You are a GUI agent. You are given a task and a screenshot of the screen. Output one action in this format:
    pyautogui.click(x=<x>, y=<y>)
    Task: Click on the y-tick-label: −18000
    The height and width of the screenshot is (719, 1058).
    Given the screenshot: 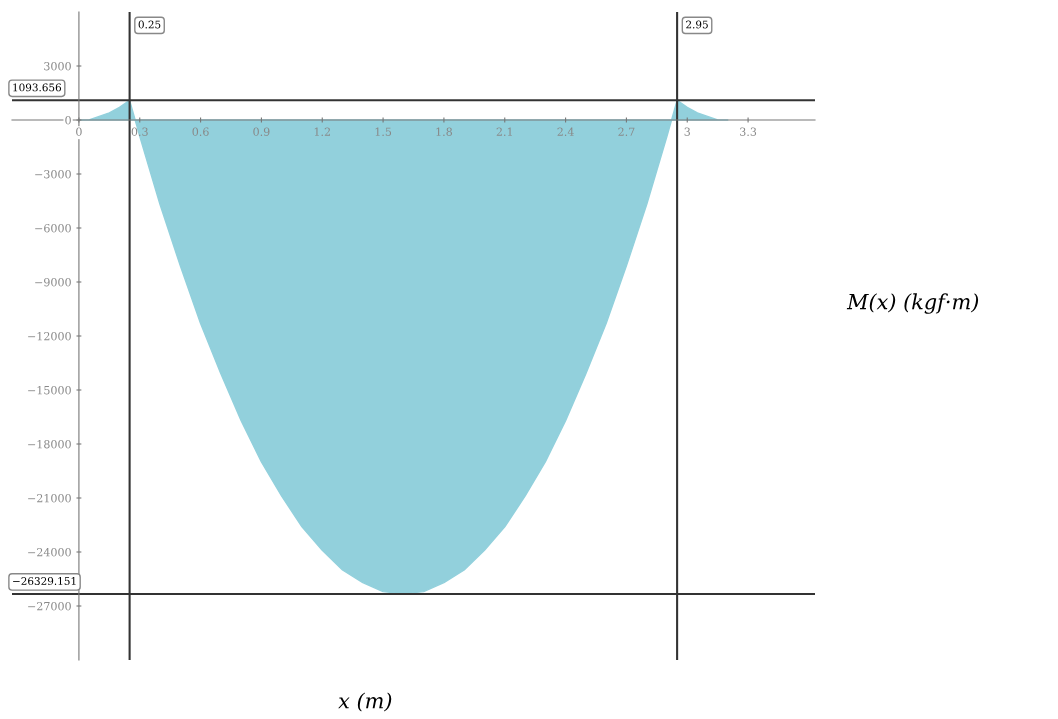 What is the action you would take?
    pyautogui.click(x=49, y=444)
    